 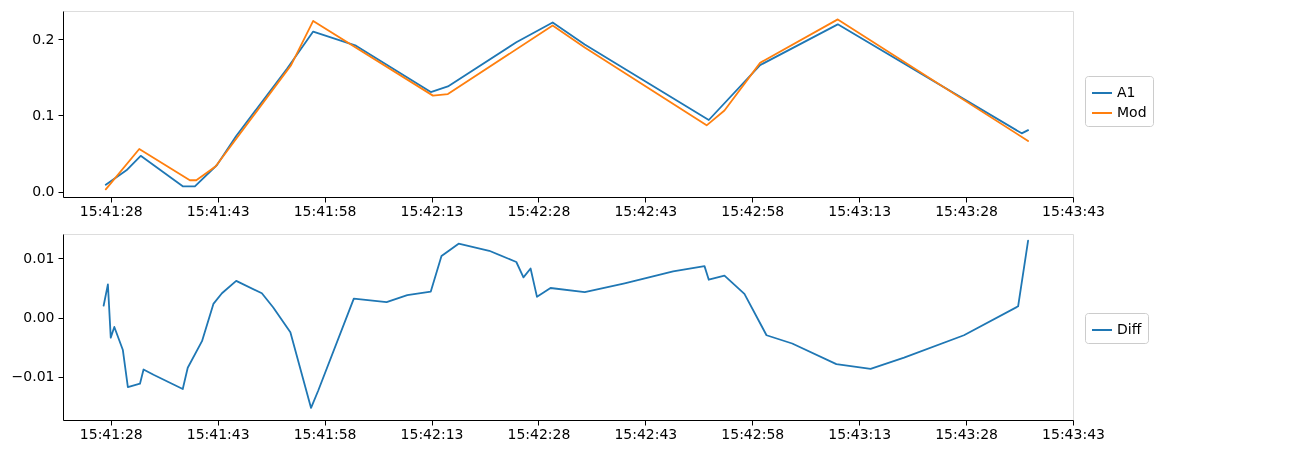 I want to click on legend-label: Diff, so click(x=1129, y=329).